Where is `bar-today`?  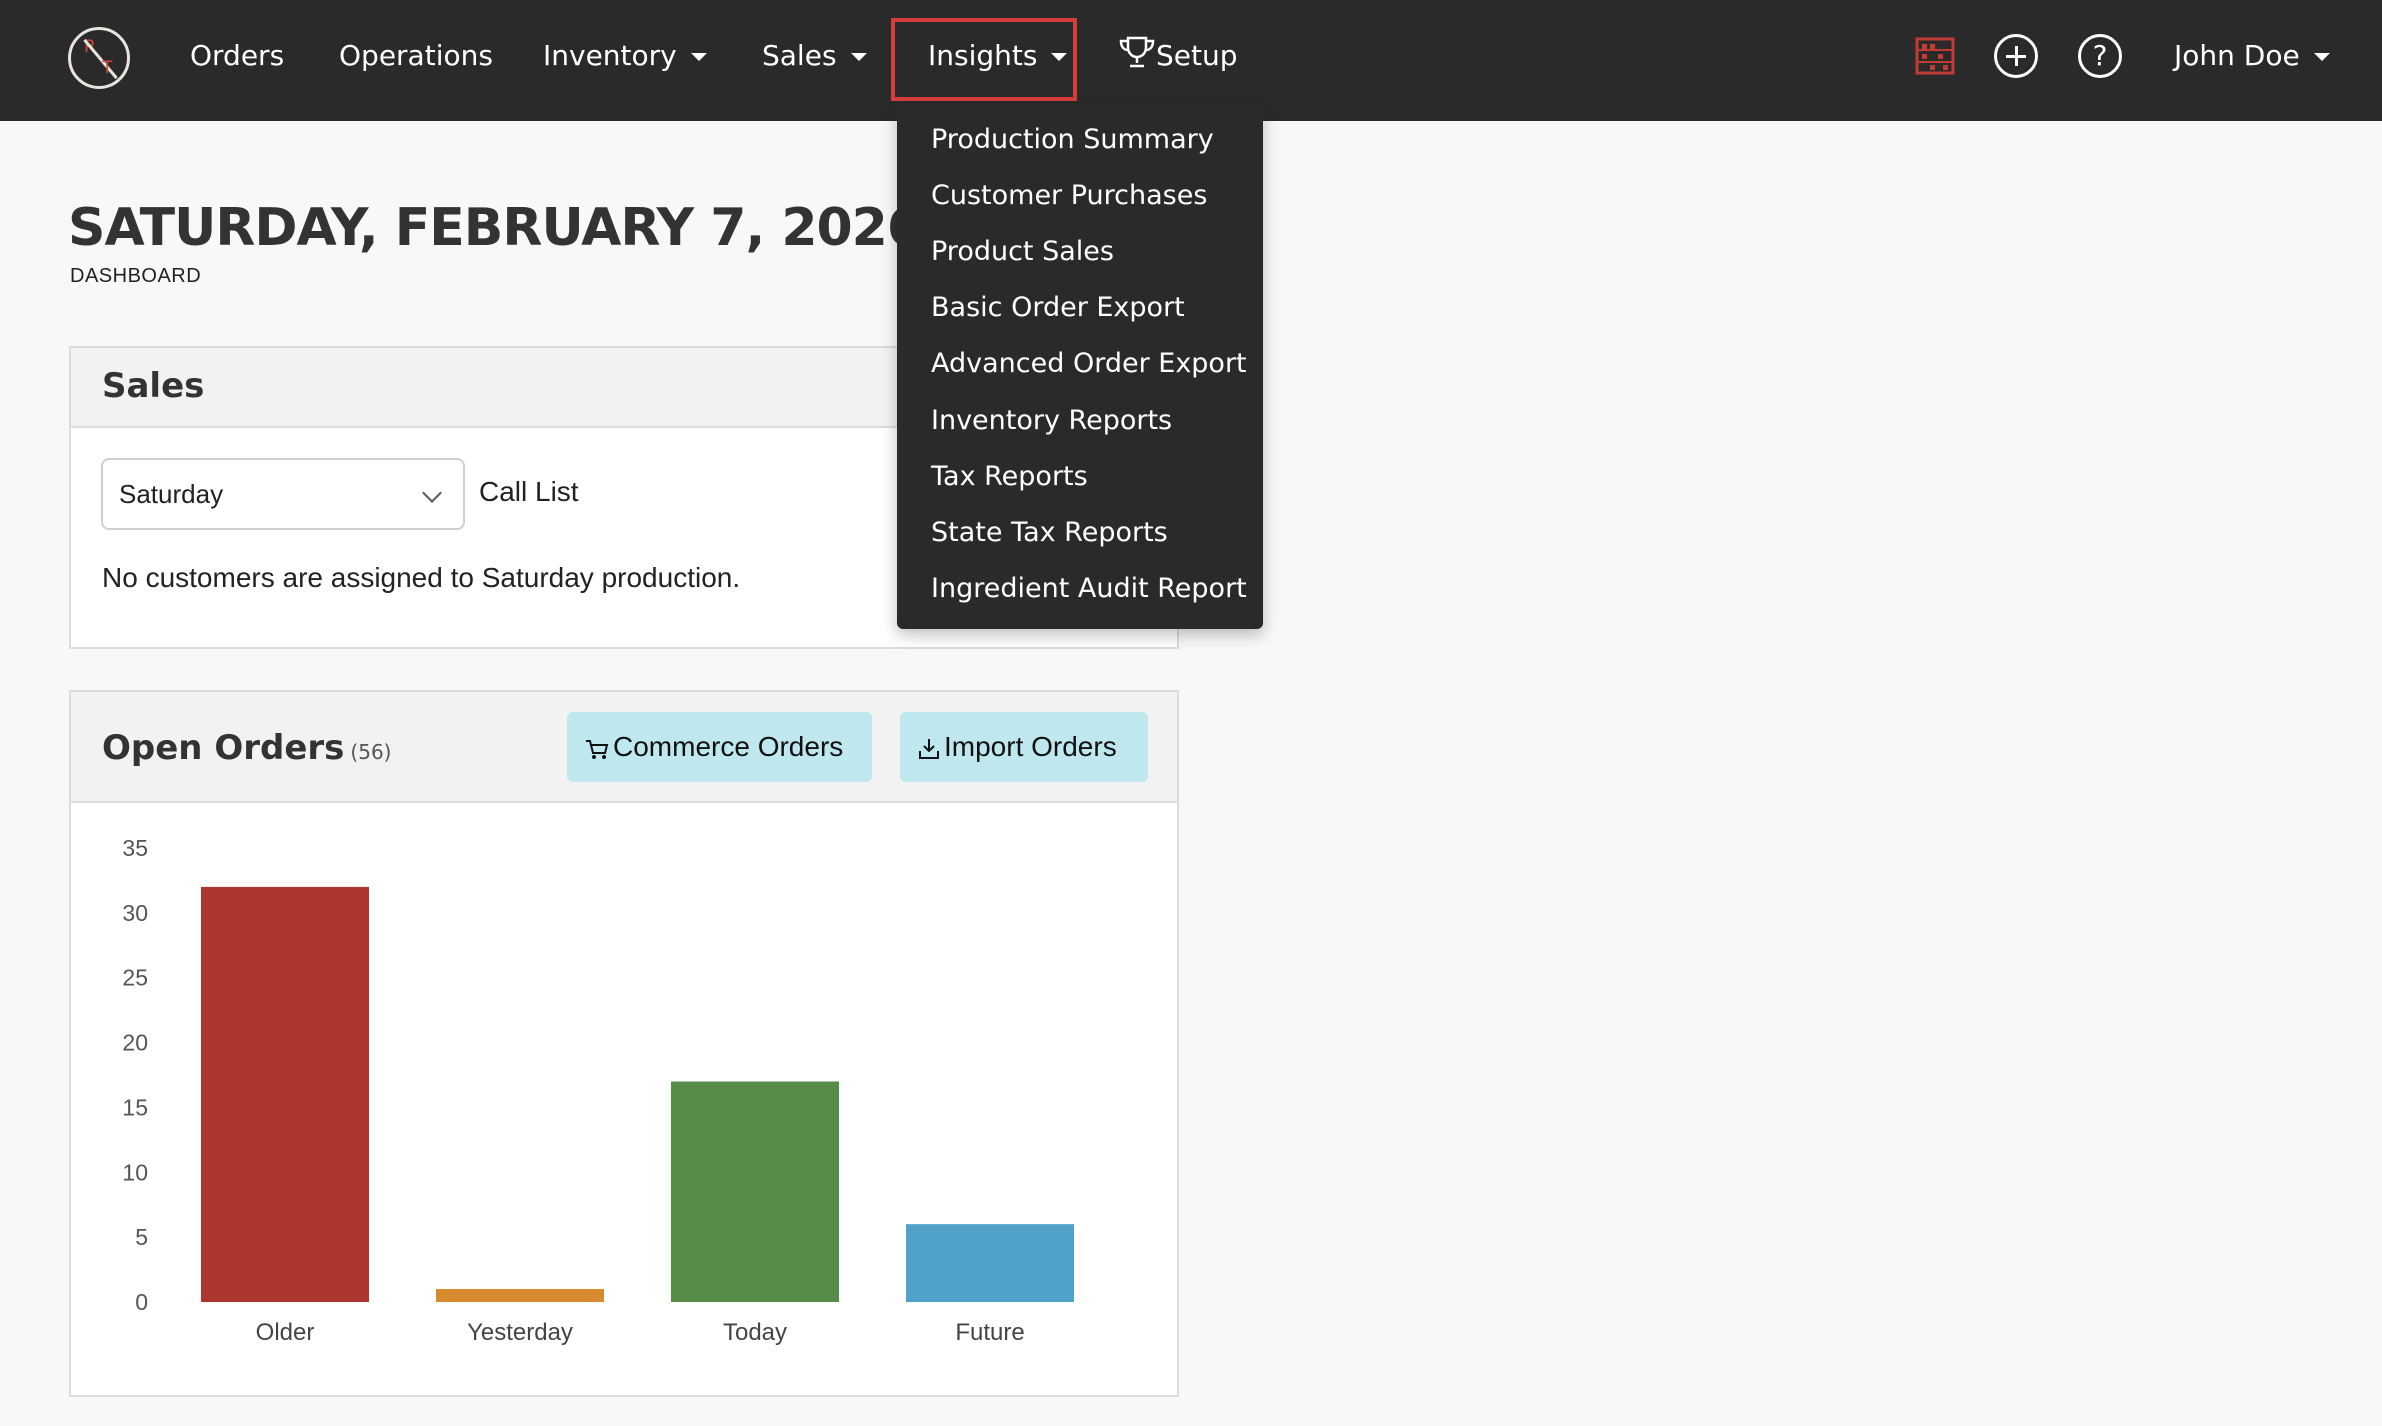
bar-today is located at coordinates (755, 1191).